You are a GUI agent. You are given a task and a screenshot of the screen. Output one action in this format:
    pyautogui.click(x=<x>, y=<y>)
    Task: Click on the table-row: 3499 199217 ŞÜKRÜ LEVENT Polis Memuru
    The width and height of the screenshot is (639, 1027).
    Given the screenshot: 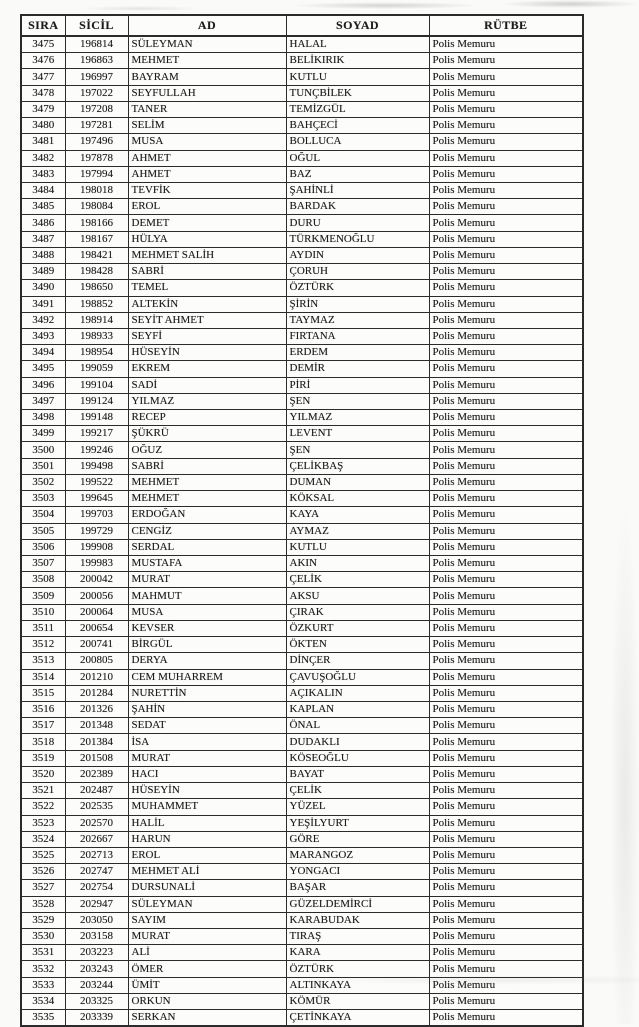 What is the action you would take?
    pyautogui.click(x=302, y=434)
    